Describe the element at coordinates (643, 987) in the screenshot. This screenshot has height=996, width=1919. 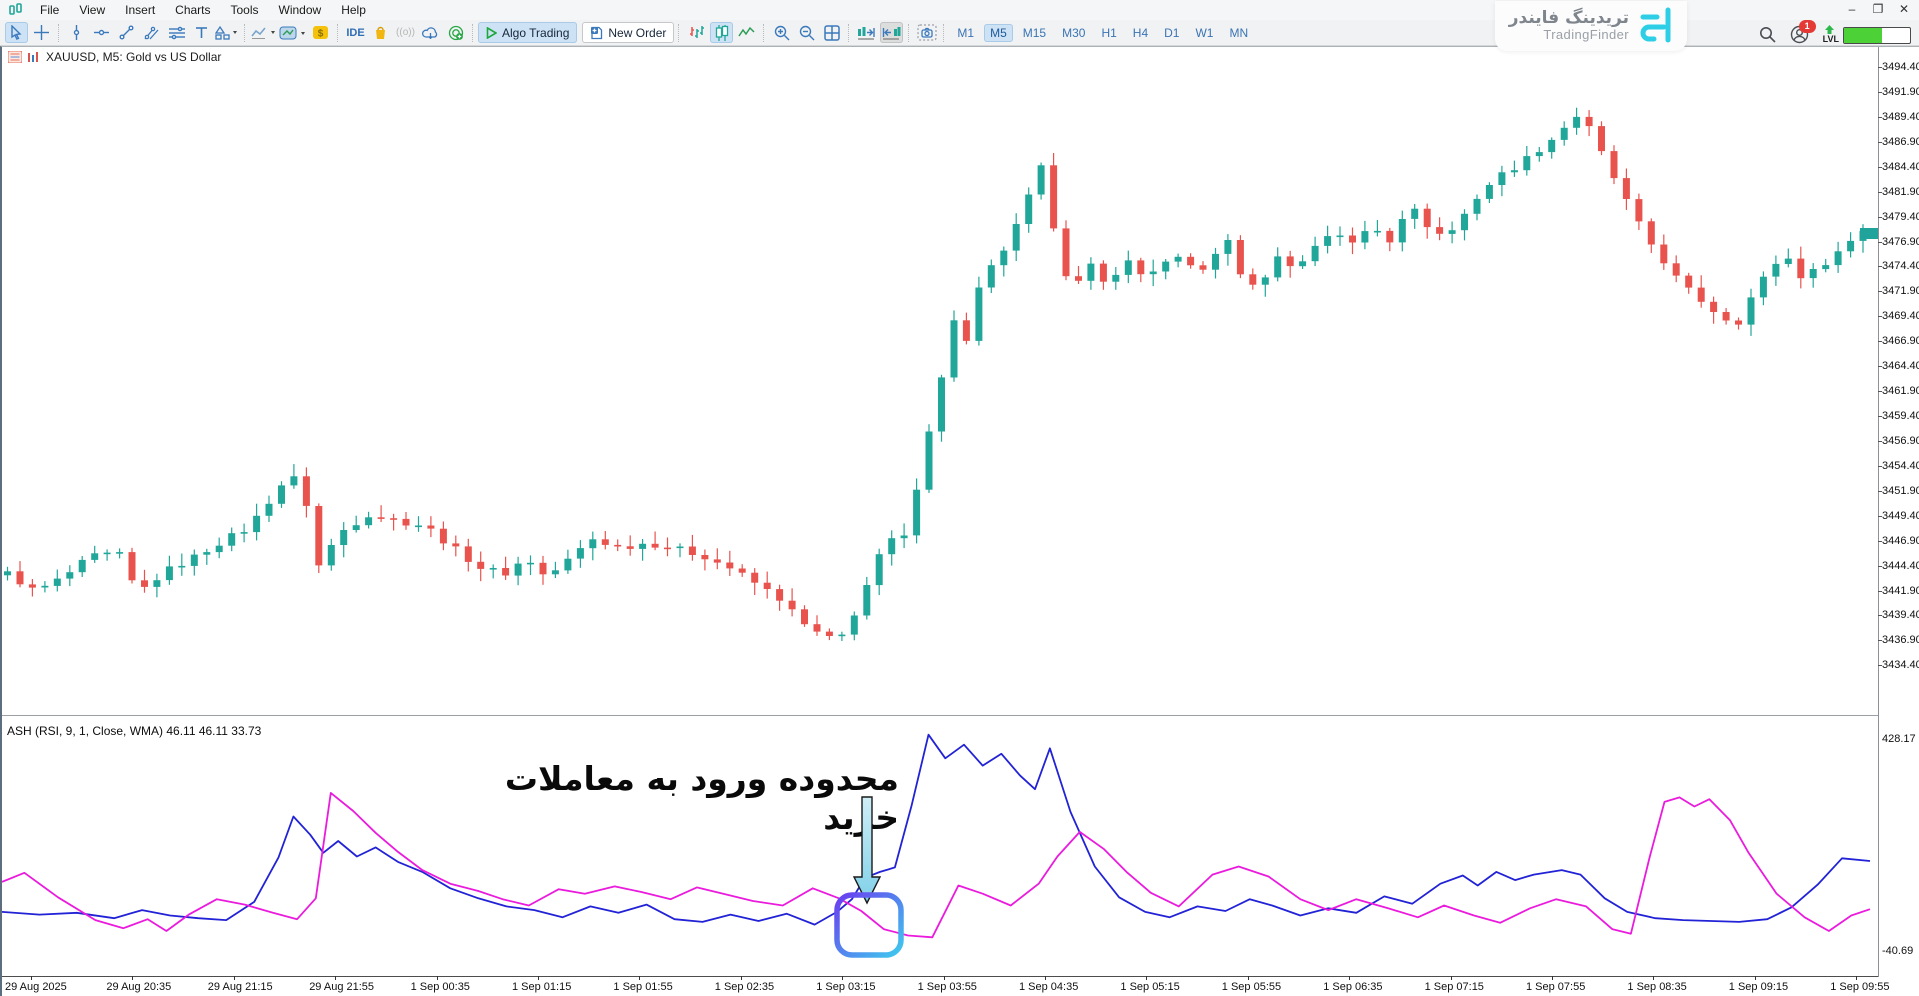
I see `time-axis-label: 1 Sep 01:55` at that location.